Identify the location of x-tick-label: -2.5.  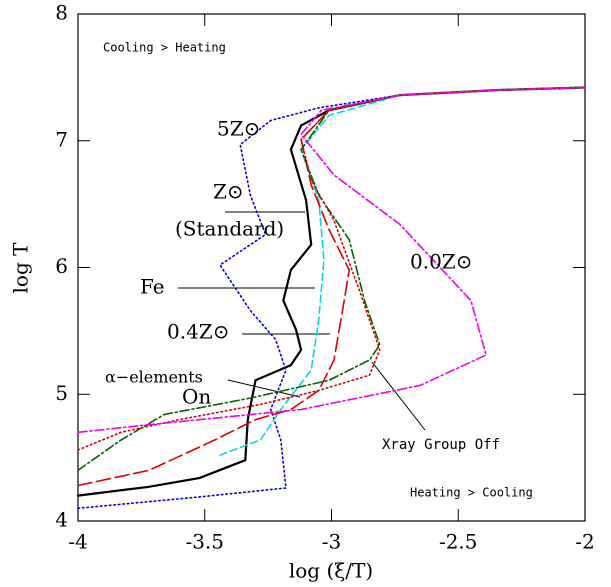
(458, 542).